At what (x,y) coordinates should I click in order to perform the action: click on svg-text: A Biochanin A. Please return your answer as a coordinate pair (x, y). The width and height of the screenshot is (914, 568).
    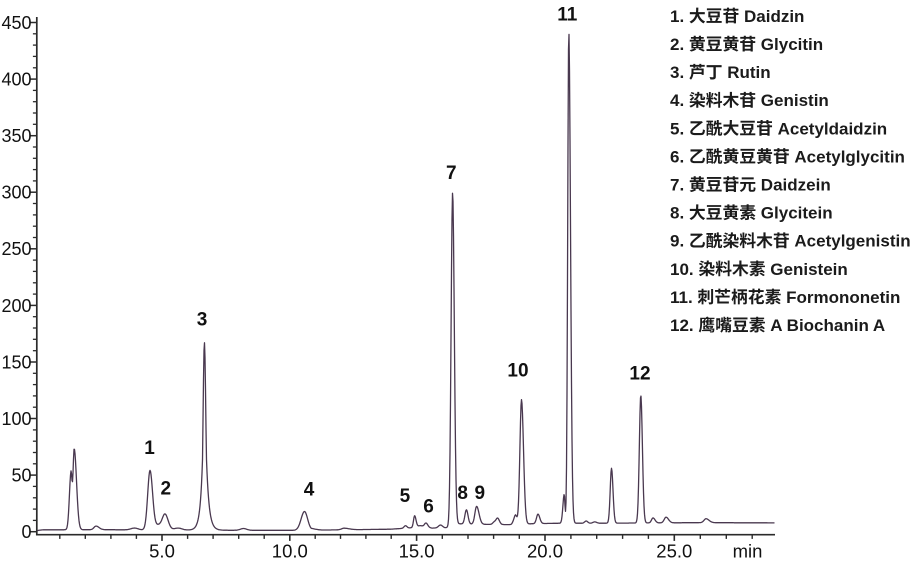
    Looking at the image, I should click on (827, 325).